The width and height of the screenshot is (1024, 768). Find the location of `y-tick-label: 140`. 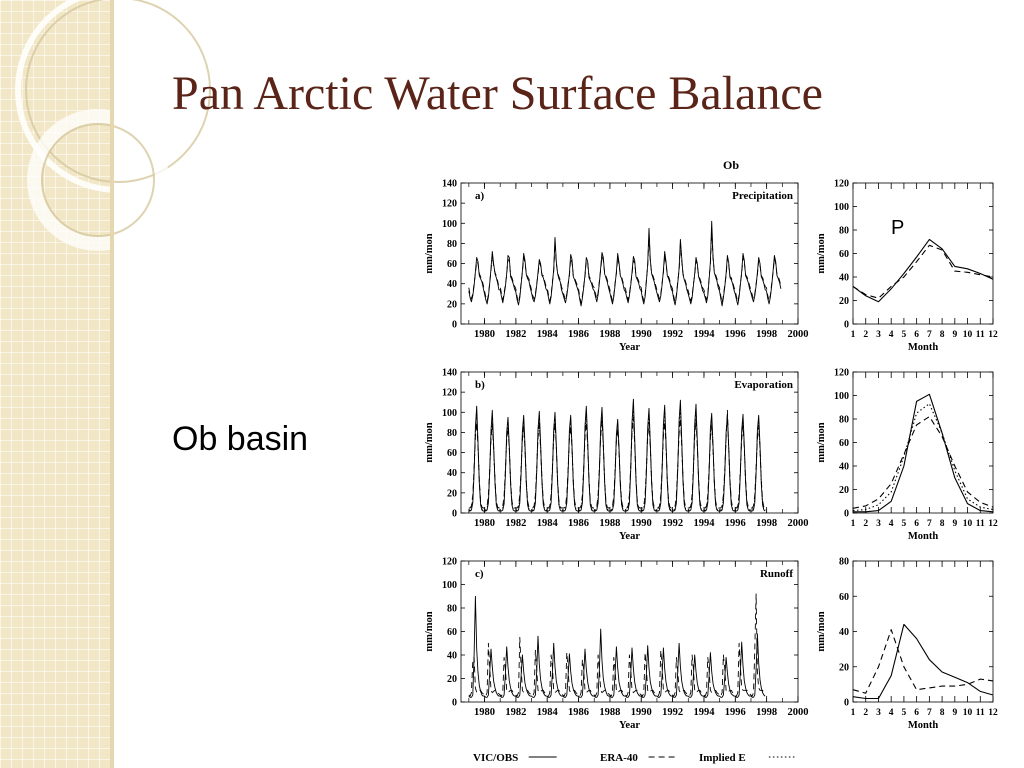

y-tick-label: 140 is located at coordinates (449, 373).